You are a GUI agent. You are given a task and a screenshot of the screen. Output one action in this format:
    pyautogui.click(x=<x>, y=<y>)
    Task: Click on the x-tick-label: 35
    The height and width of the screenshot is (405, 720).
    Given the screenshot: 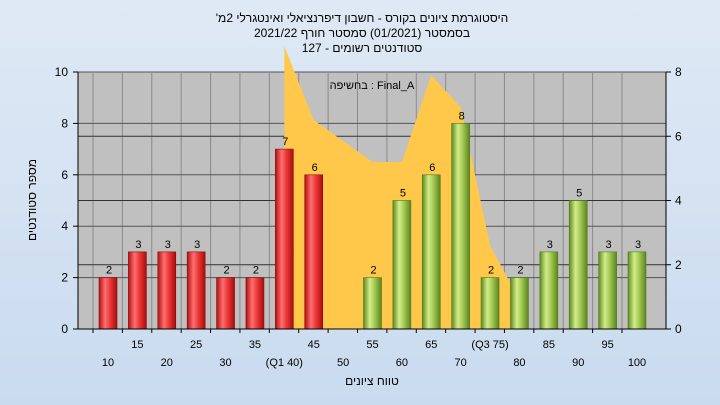 What is the action you would take?
    pyautogui.click(x=255, y=345)
    